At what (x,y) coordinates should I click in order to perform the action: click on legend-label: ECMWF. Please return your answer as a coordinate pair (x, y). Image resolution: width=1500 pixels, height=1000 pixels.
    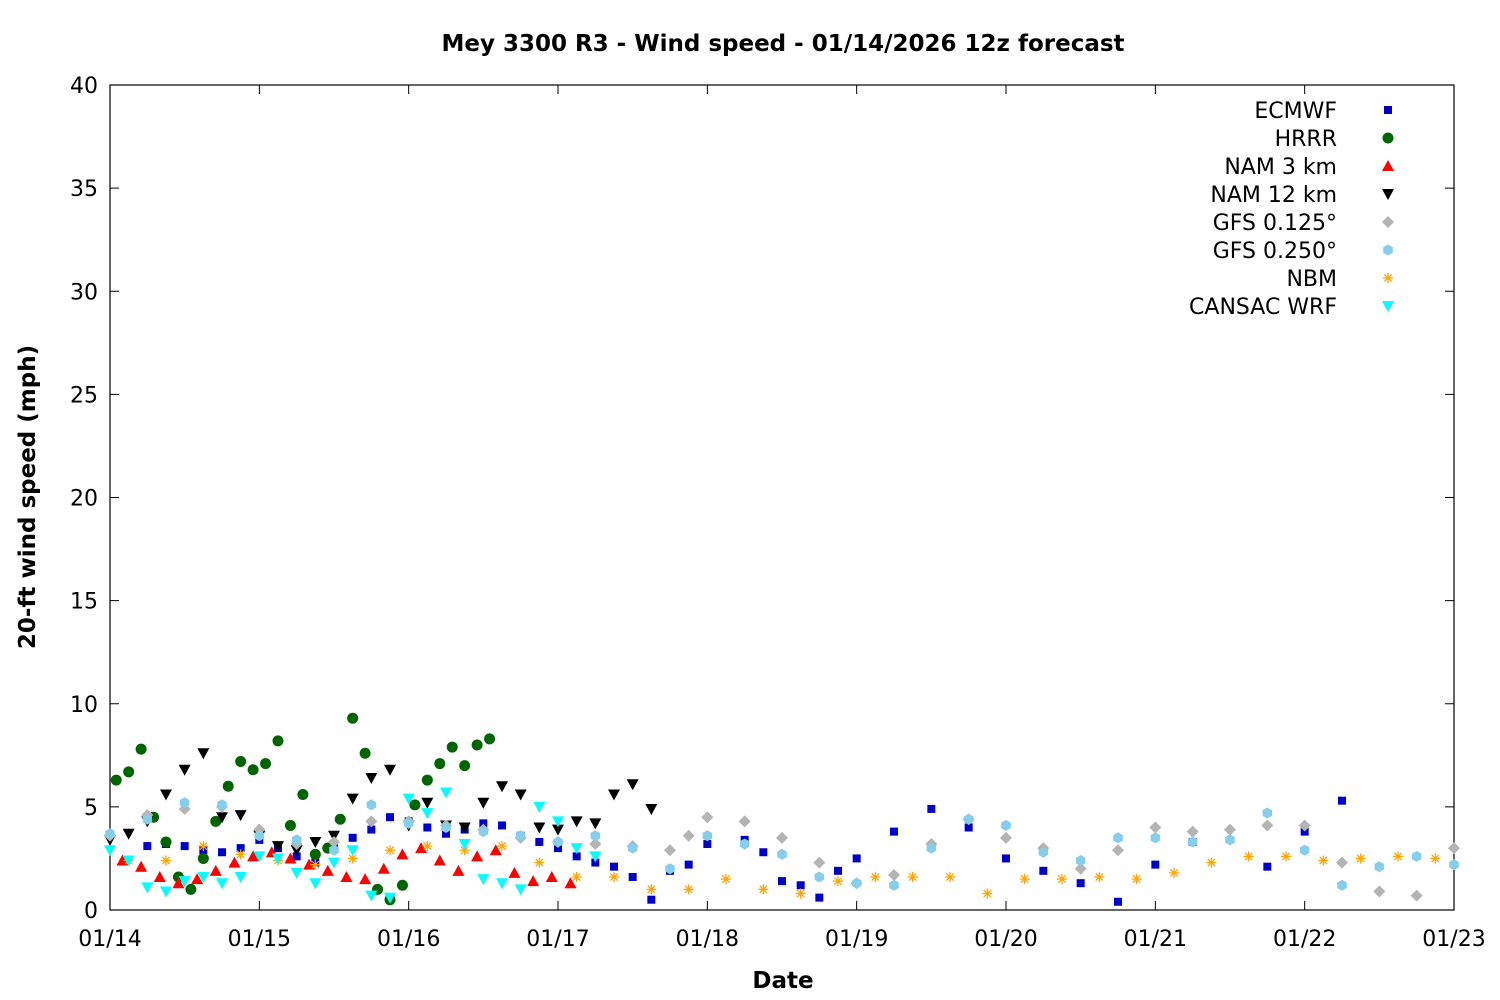
    Looking at the image, I should click on (1295, 111).